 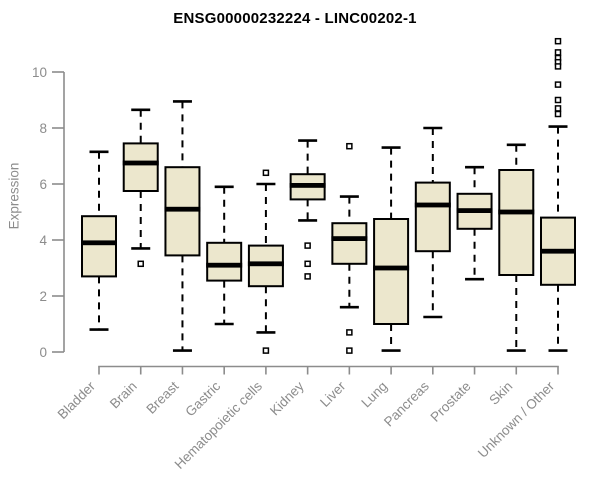 I want to click on boxplot-liver, so click(x=349, y=248).